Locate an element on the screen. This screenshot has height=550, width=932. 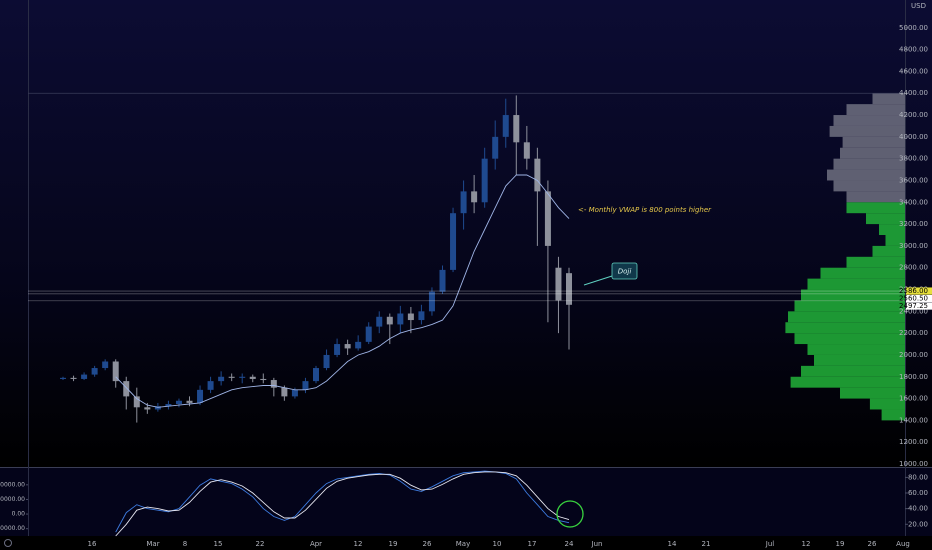
x-tick-label: 22 is located at coordinates (260, 544).